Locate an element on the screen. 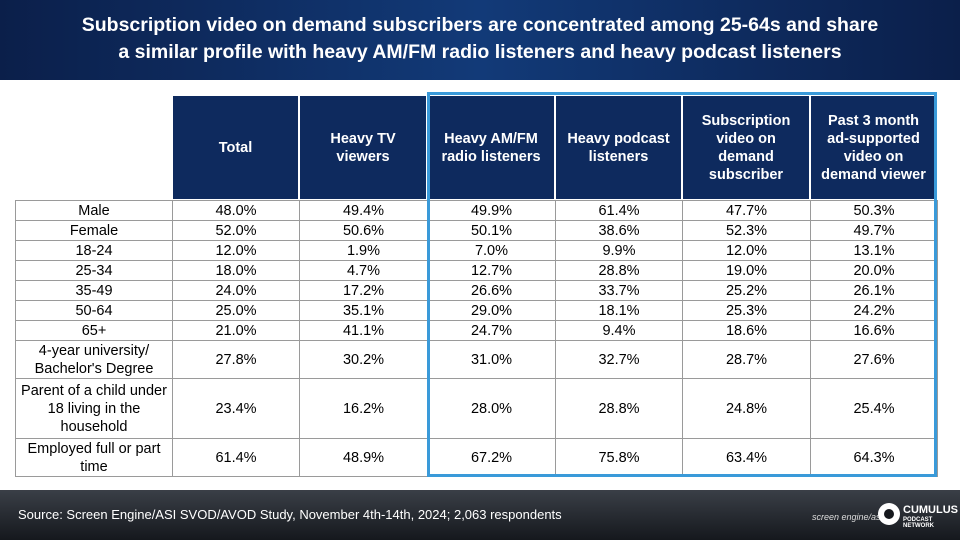 This screenshot has height=540, width=960. data-cell: 27.6% is located at coordinates (874, 359).